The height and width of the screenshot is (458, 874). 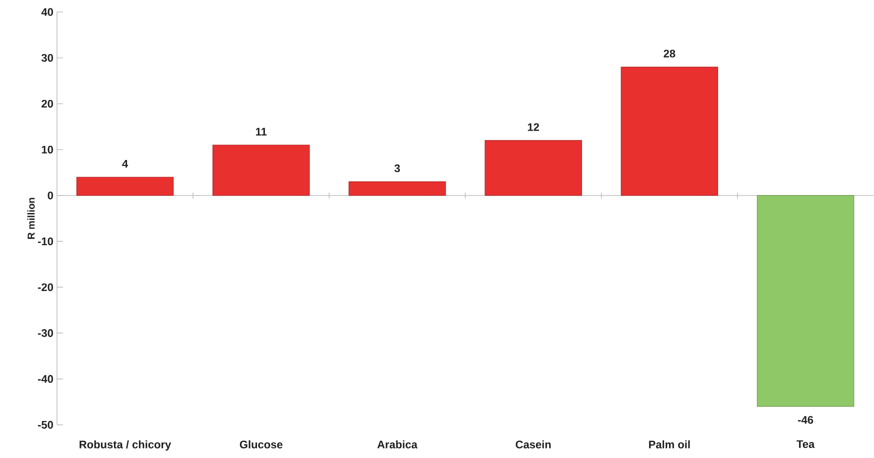 What do you see at coordinates (534, 127) in the screenshot?
I see `data-label: 12` at bounding box center [534, 127].